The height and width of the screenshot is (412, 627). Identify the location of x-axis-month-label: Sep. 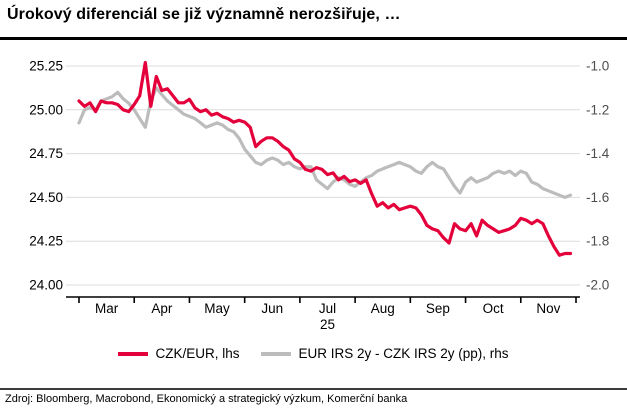
(438, 308).